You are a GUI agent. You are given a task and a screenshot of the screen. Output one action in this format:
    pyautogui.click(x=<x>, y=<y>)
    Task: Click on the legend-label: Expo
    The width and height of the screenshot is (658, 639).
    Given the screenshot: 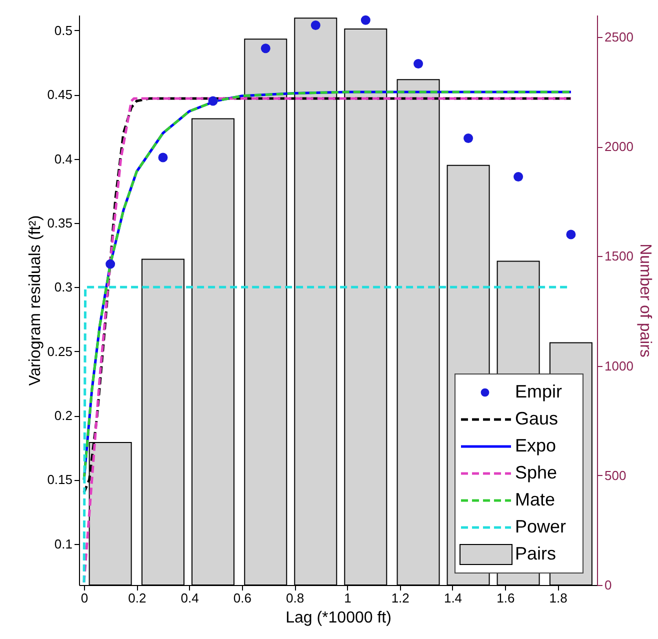 What is the action you would take?
    pyautogui.click(x=535, y=446)
    